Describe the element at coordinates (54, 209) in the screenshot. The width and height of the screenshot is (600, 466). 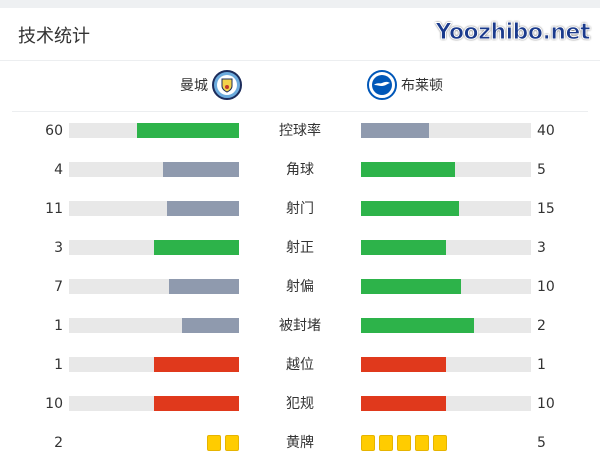
I see `home-value: 11` at that location.